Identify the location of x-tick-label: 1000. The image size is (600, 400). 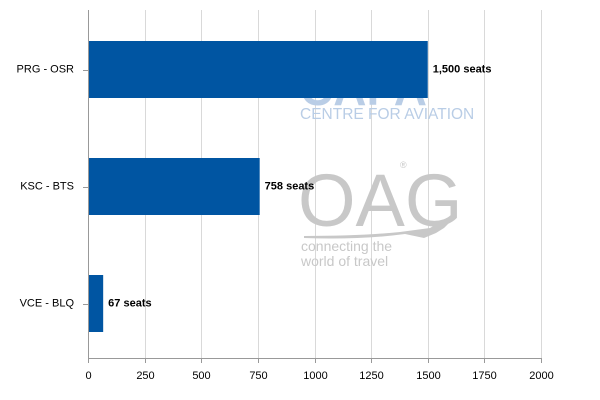
(315, 376).